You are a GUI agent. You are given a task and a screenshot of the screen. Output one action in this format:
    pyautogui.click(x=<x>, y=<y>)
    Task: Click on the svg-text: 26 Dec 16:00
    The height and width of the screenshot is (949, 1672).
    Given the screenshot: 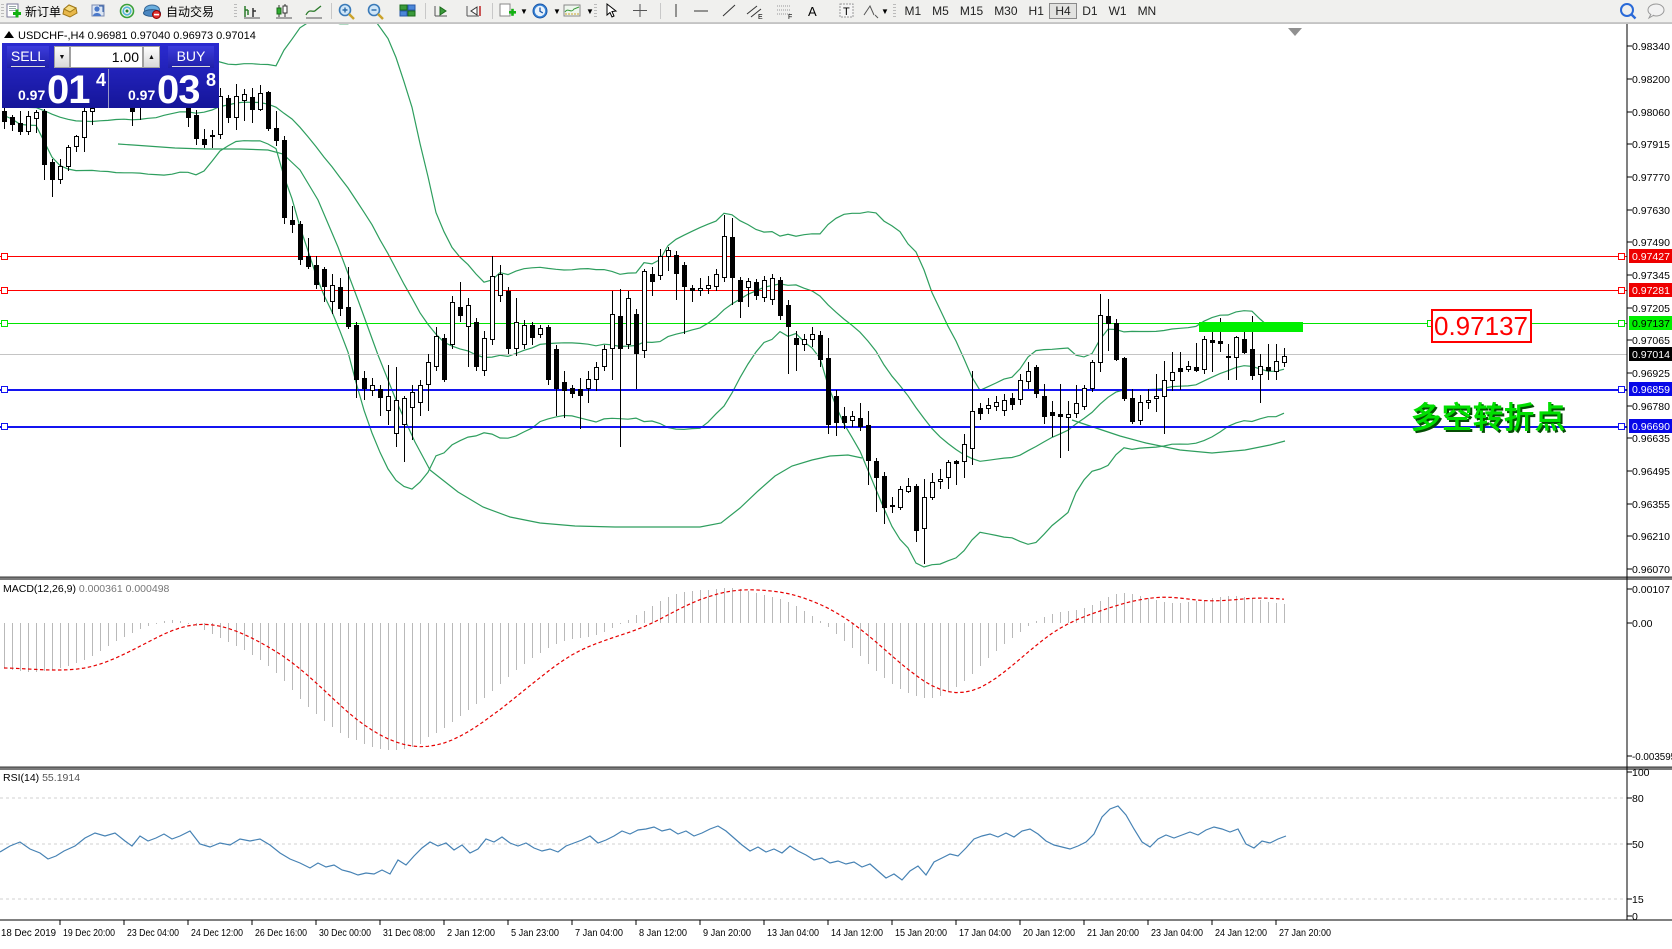 What is the action you would take?
    pyautogui.click(x=281, y=933)
    